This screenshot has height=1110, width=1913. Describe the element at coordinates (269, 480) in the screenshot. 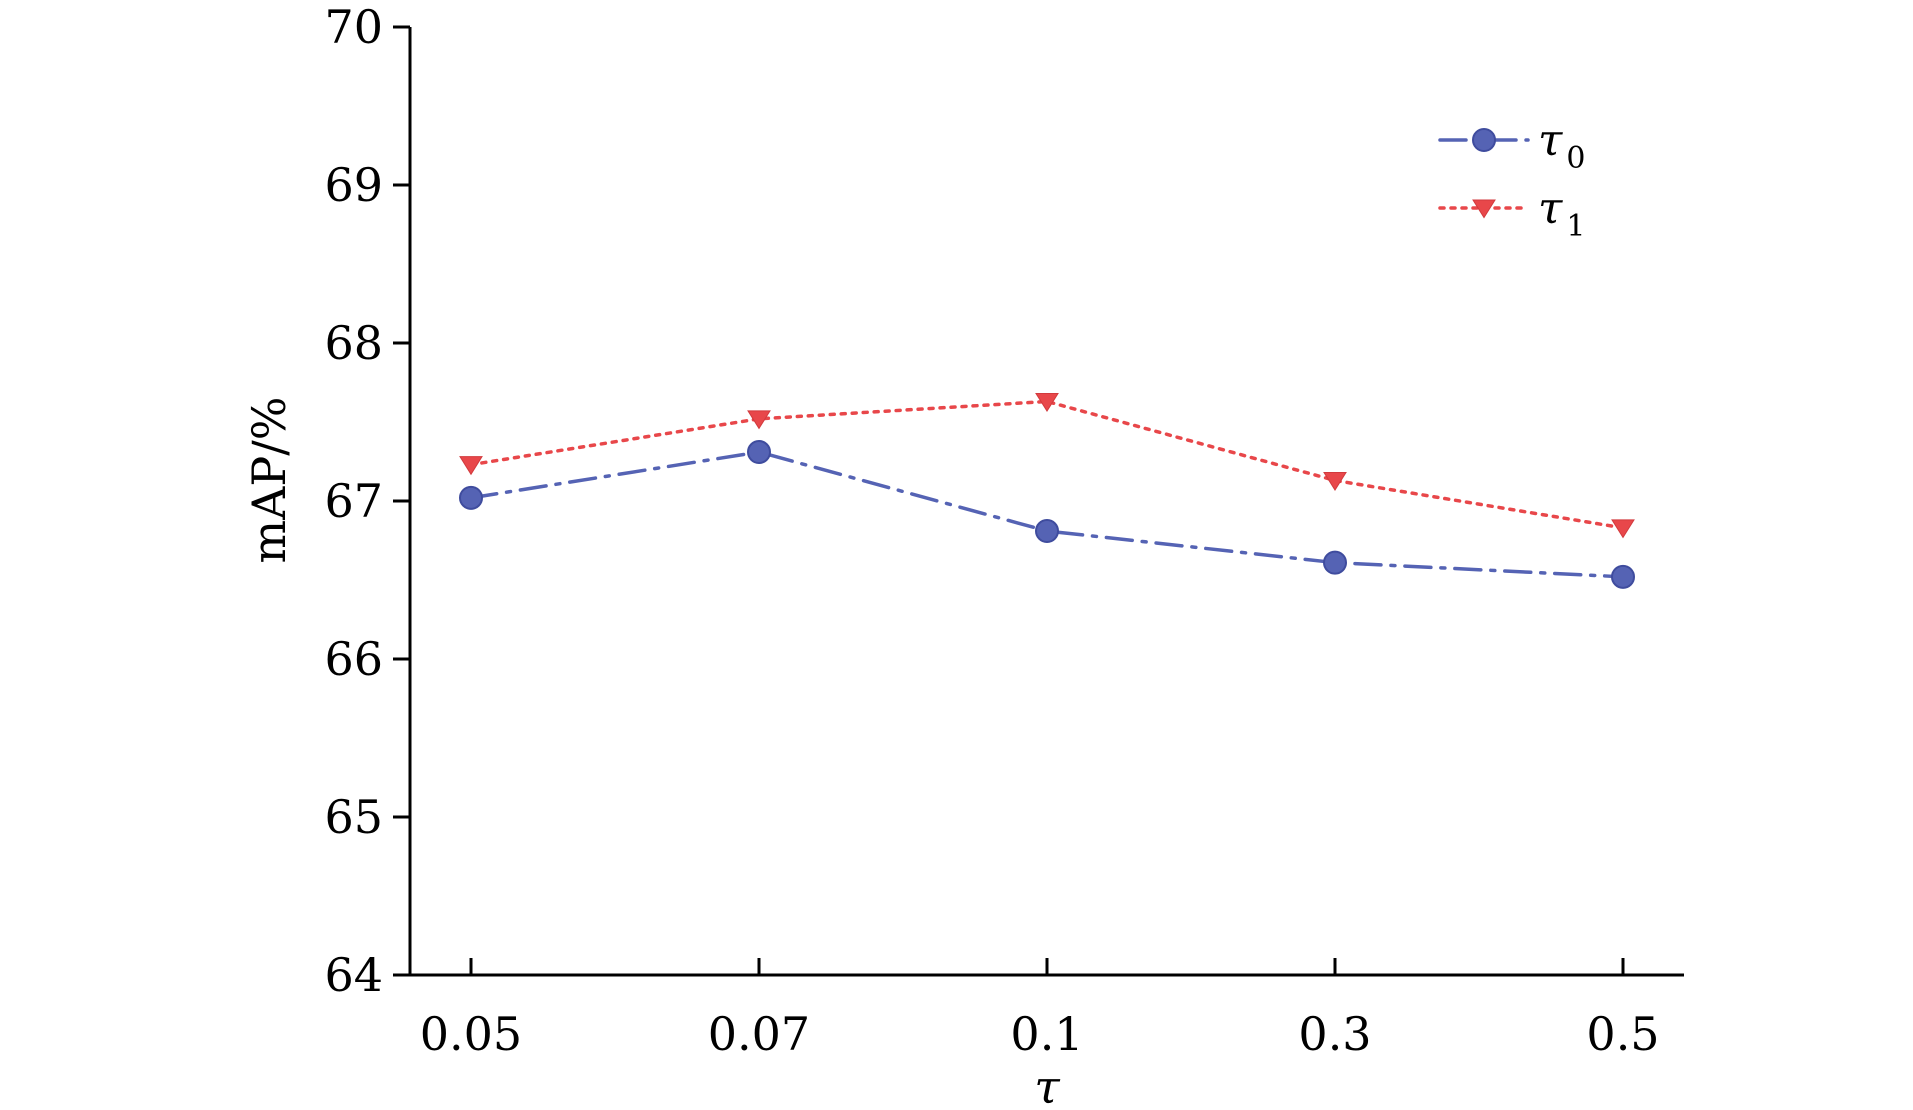

I see `y-axis-title: mAP/%` at that location.